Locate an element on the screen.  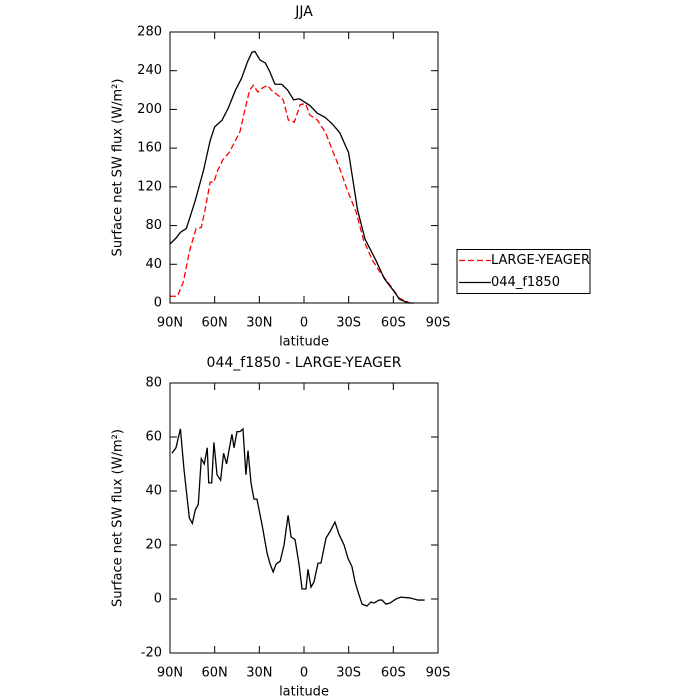
legend-box is located at coordinates (523, 271).